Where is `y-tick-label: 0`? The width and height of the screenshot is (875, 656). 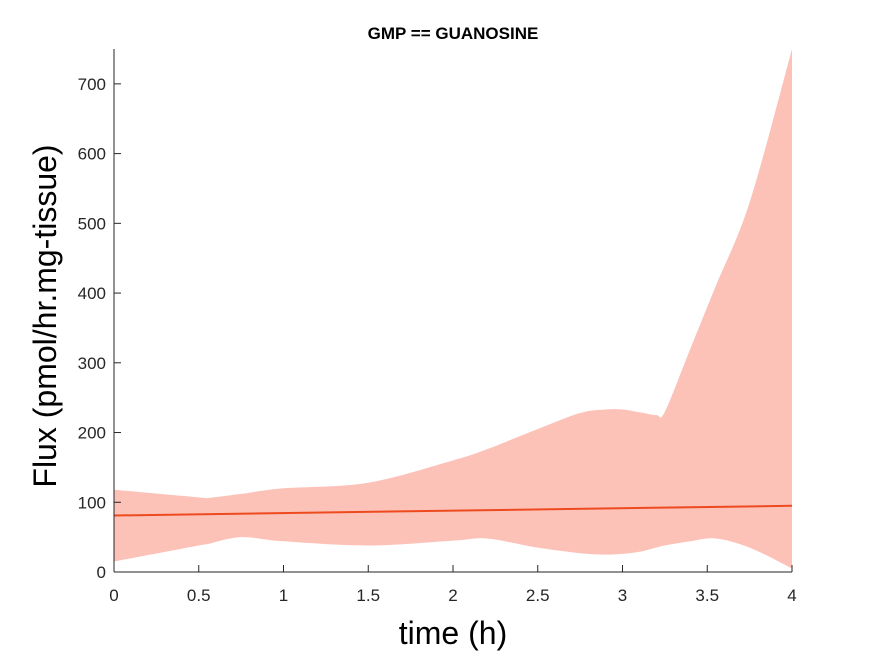
y-tick-label: 0 is located at coordinates (101, 572).